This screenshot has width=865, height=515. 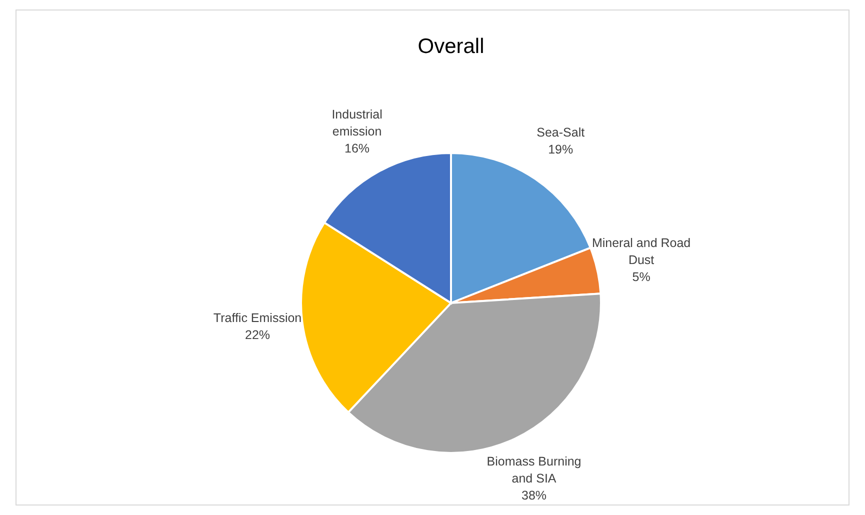 What do you see at coordinates (257, 318) in the screenshot?
I see `slice-label: Traffic Emission` at bounding box center [257, 318].